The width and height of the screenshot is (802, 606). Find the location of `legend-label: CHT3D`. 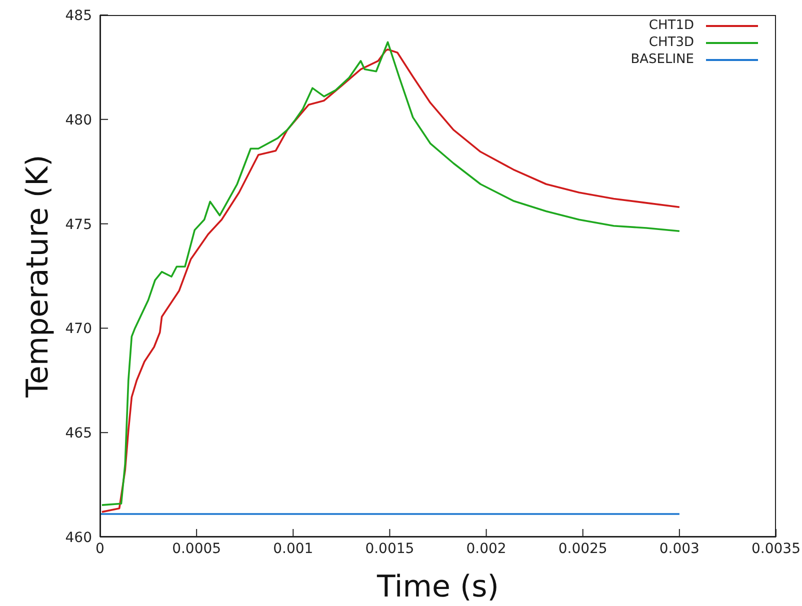

legend-label: CHT3D is located at coordinates (671, 42).